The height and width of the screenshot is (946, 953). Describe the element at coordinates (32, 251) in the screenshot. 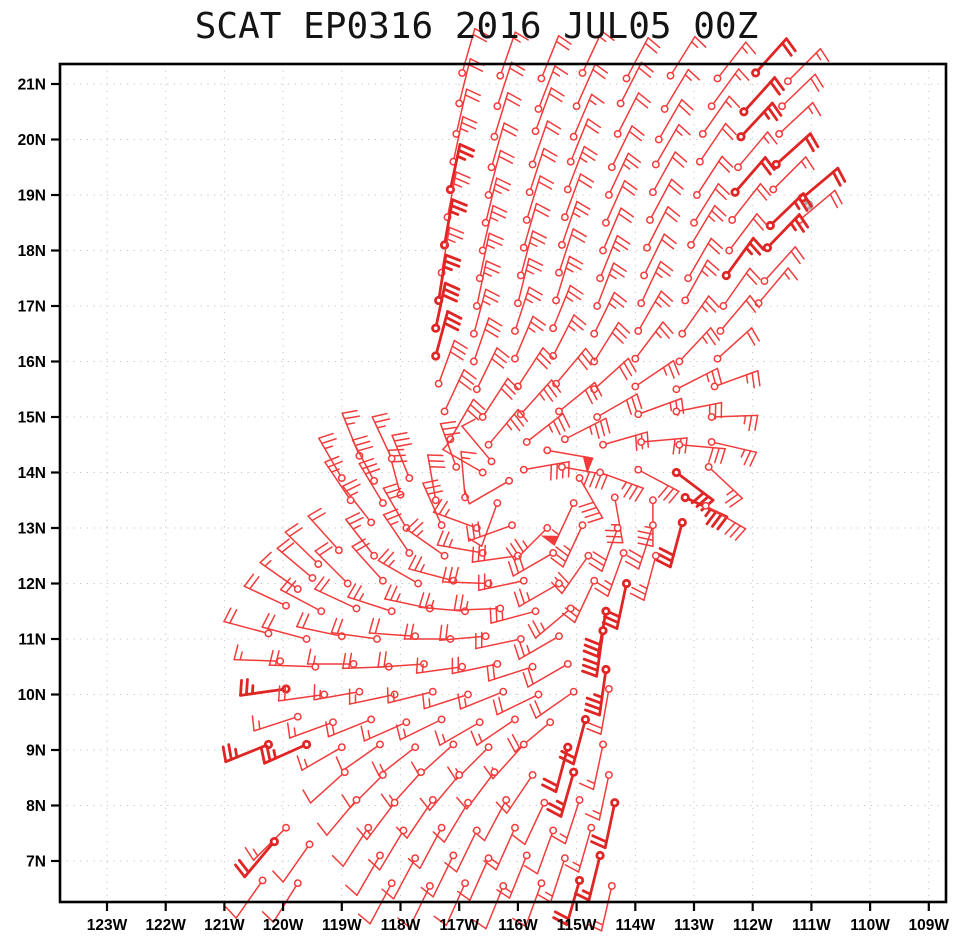

I see `y-tick-label: 18N` at that location.